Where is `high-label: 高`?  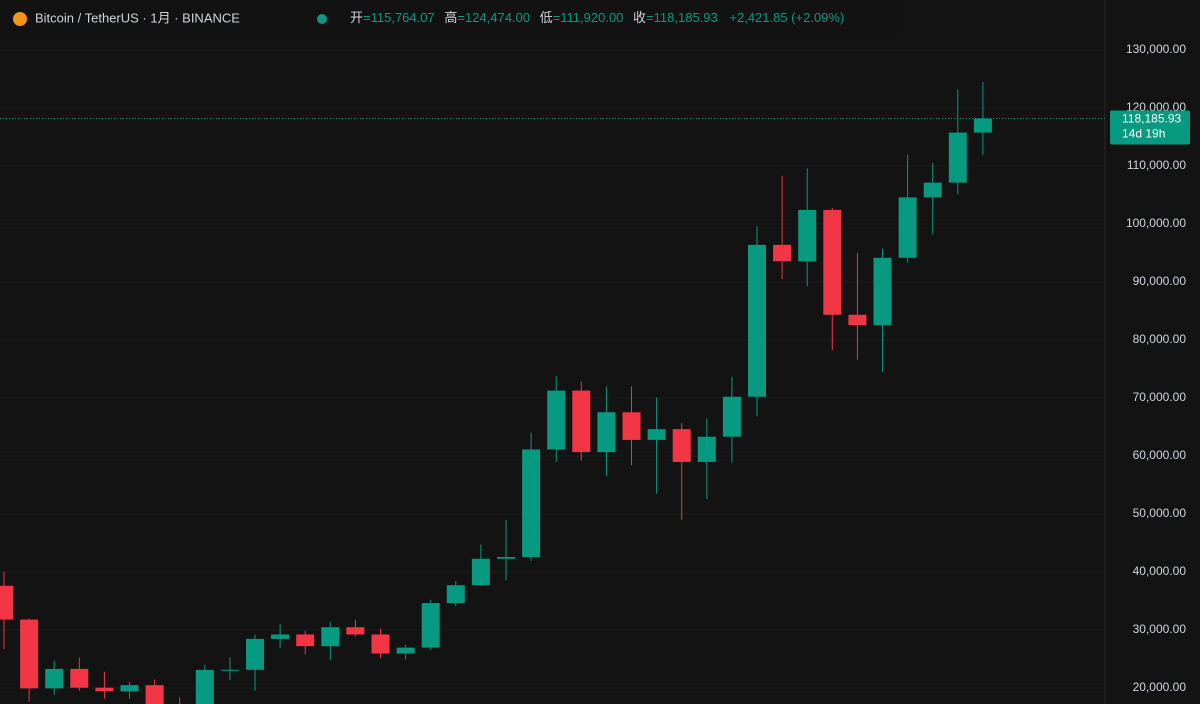 high-label: 高 is located at coordinates (450, 17).